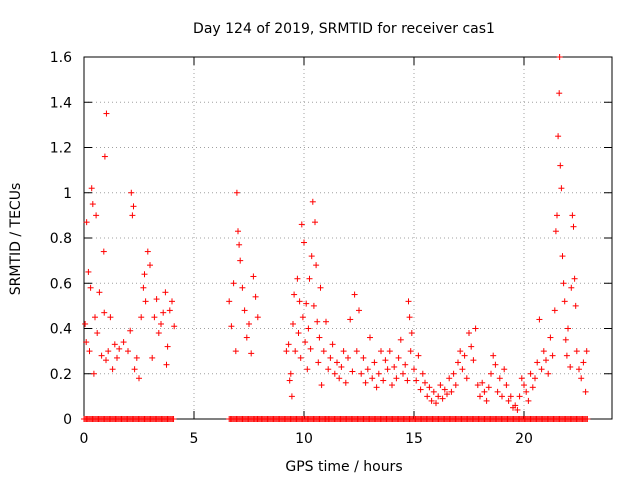 The image size is (640, 480). What do you see at coordinates (343, 467) in the screenshot?
I see `x-axis-label: GPS time / hours` at bounding box center [343, 467].